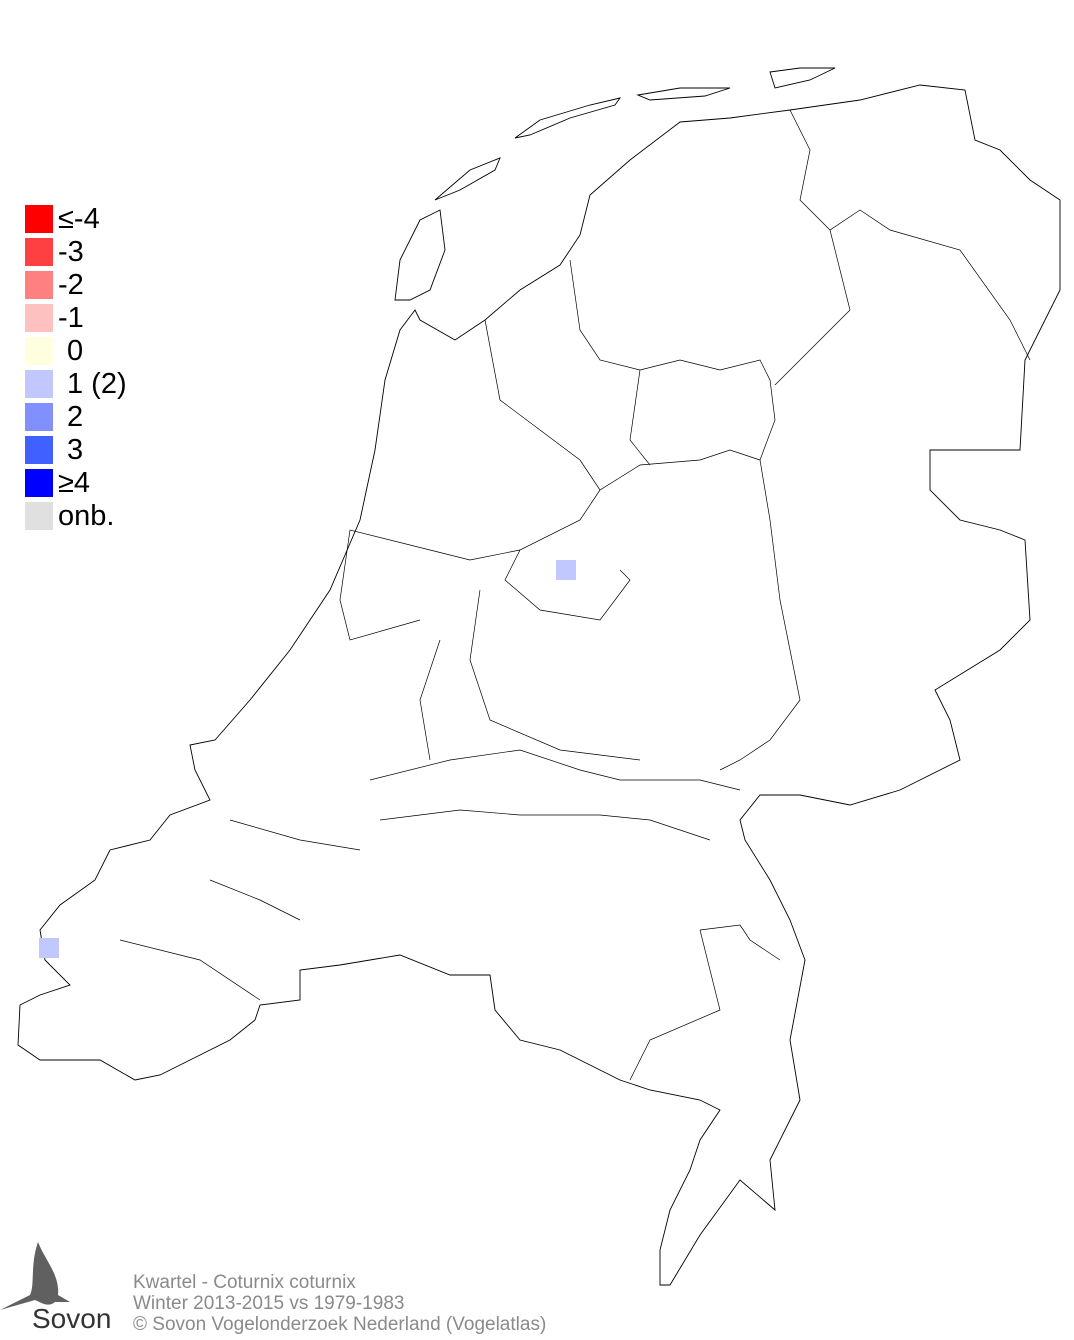  I want to click on legend-label: ≥4, so click(74, 483).